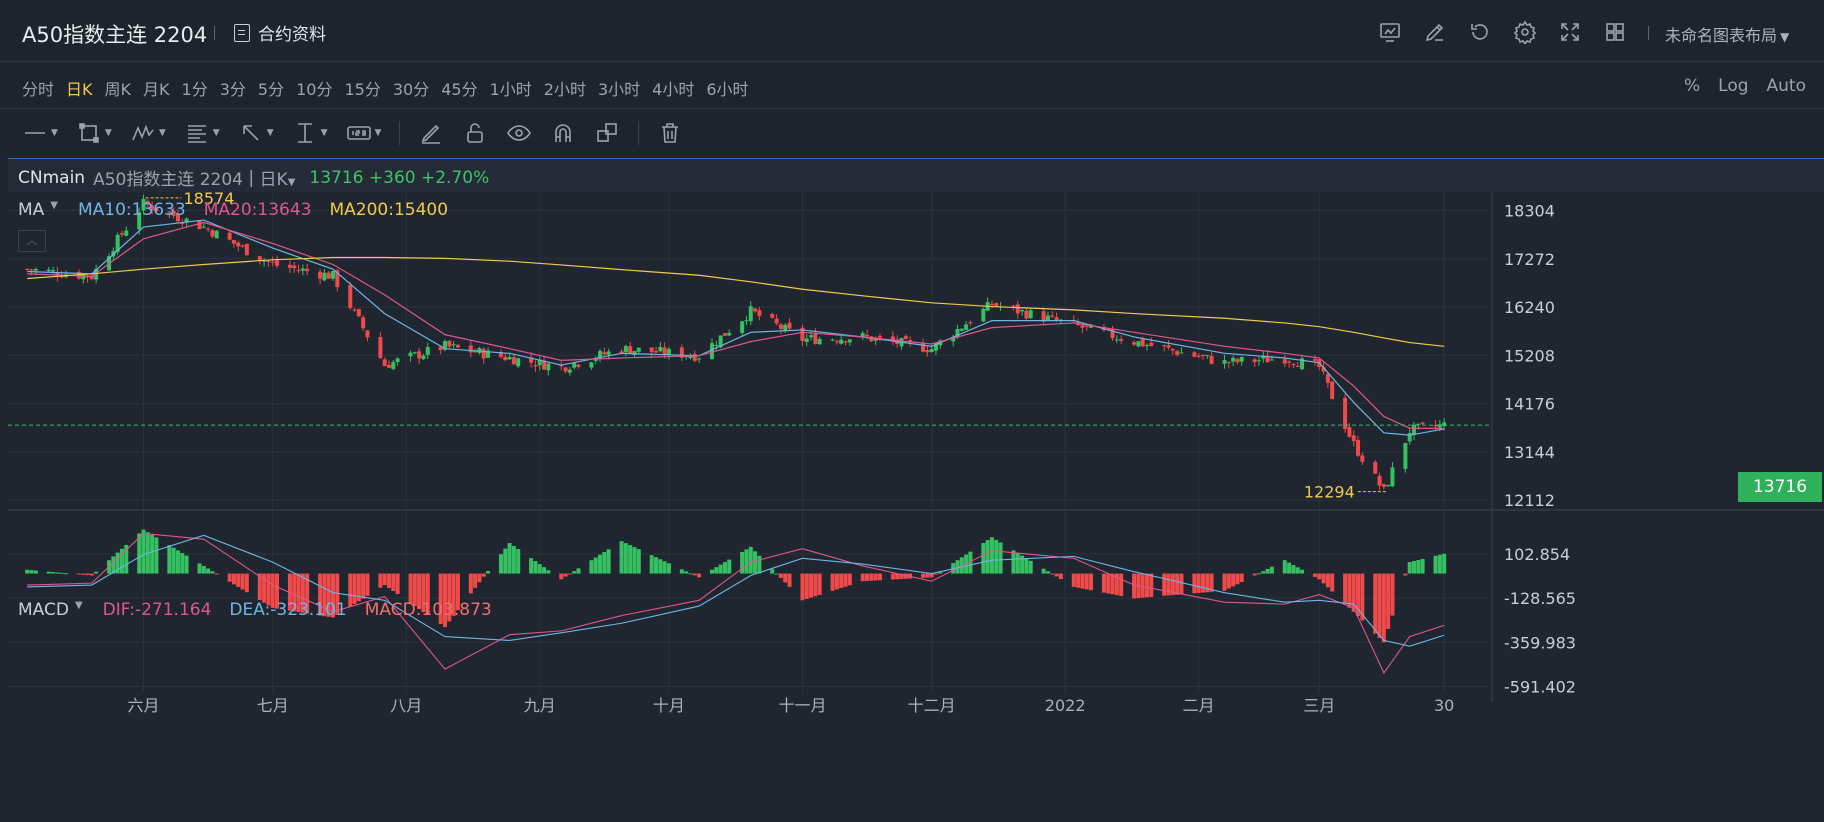  I want to click on grid-layout-icon, so click(1615, 32).